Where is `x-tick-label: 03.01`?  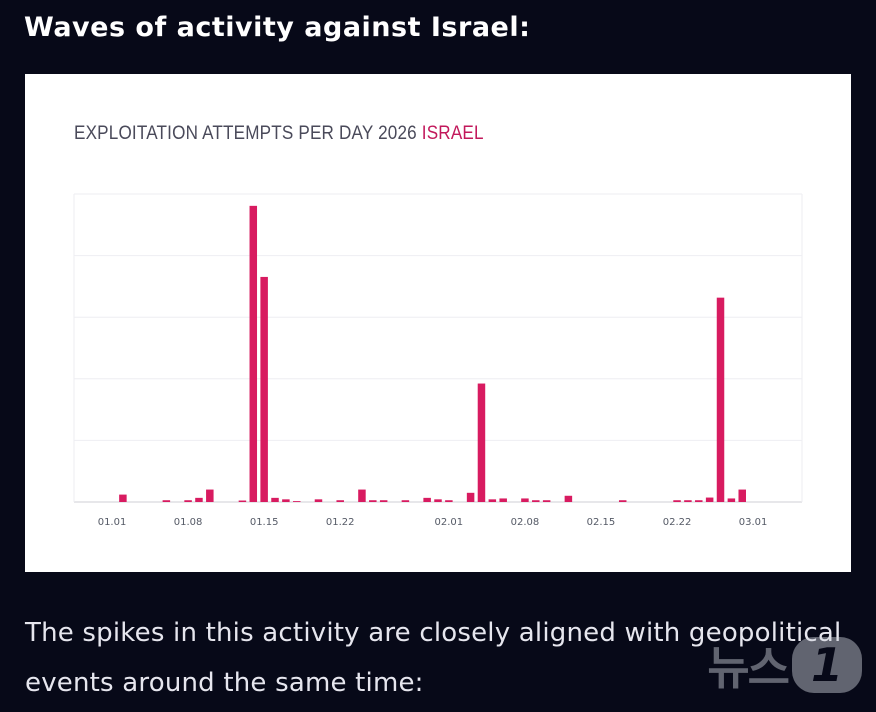
x-tick-label: 03.01 is located at coordinates (753, 522).